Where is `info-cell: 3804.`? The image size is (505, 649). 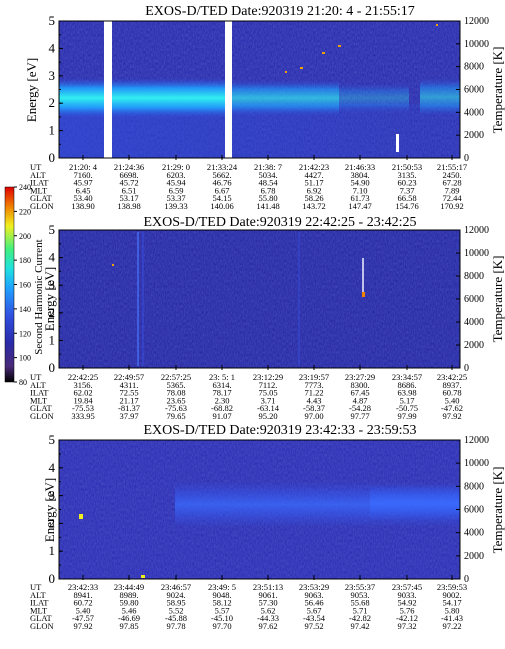 info-cell: 3804. is located at coordinates (359, 175).